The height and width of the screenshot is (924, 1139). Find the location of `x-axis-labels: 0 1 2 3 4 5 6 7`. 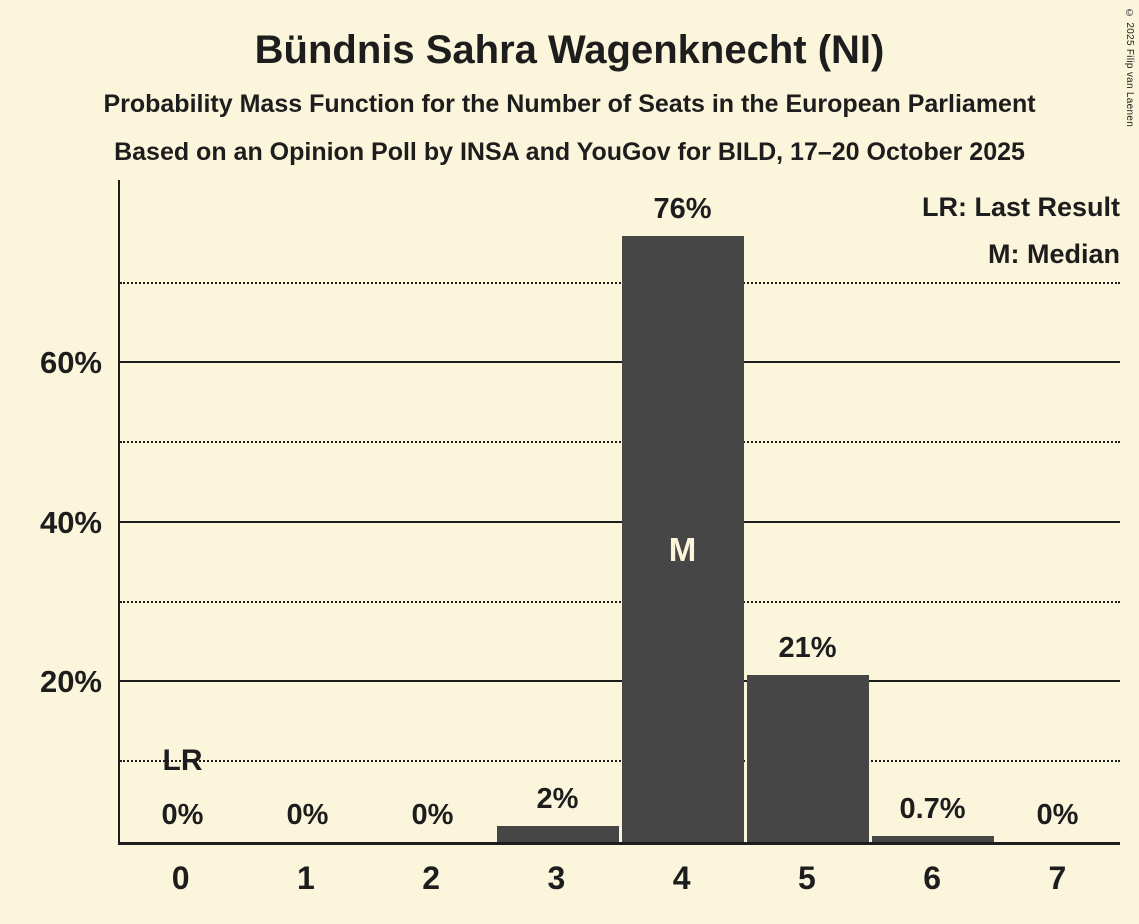

x-axis-labels: 0 1 2 3 4 5 6 7 is located at coordinates (619, 878).